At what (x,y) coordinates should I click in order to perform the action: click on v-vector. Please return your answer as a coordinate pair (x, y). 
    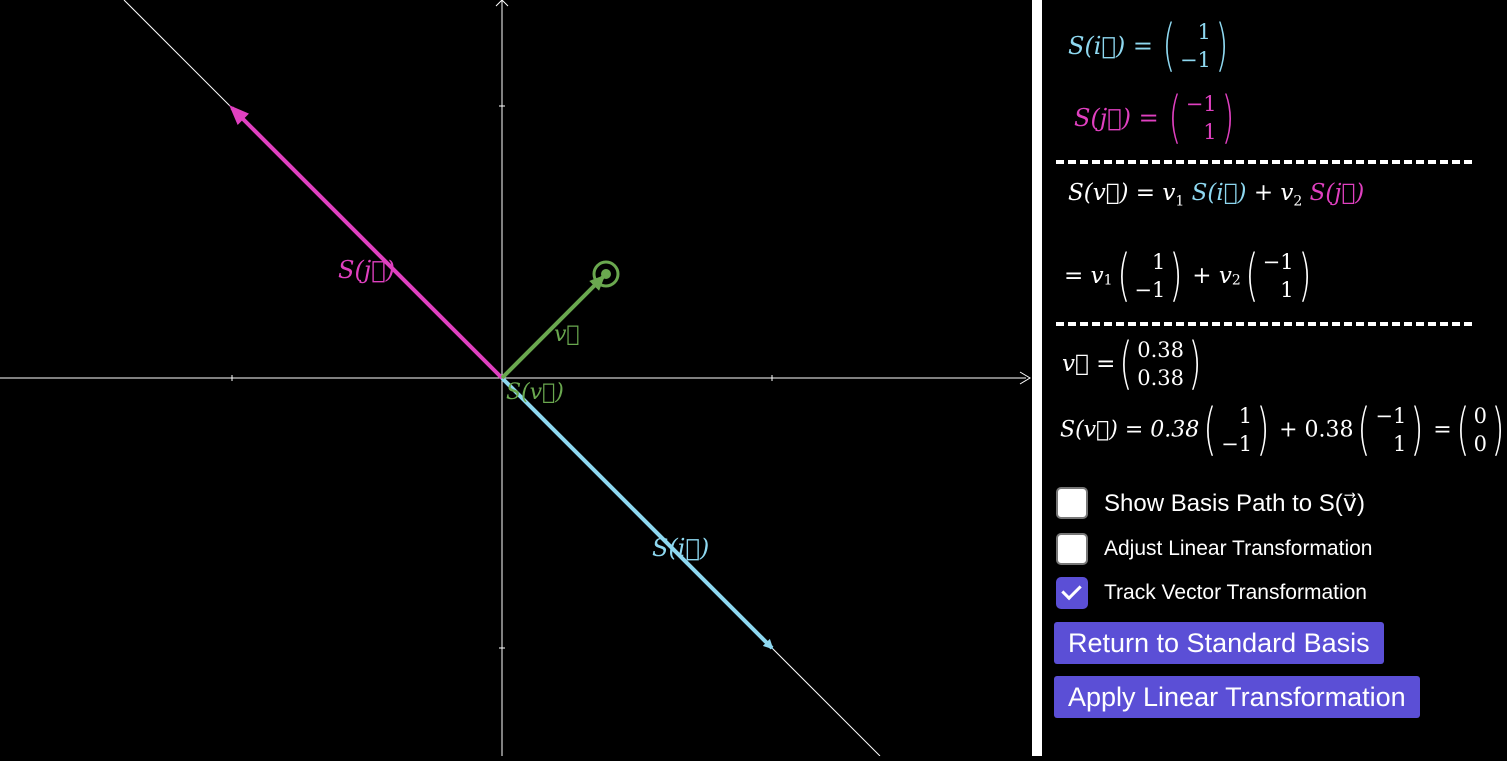
    Looking at the image, I should click on (553, 327).